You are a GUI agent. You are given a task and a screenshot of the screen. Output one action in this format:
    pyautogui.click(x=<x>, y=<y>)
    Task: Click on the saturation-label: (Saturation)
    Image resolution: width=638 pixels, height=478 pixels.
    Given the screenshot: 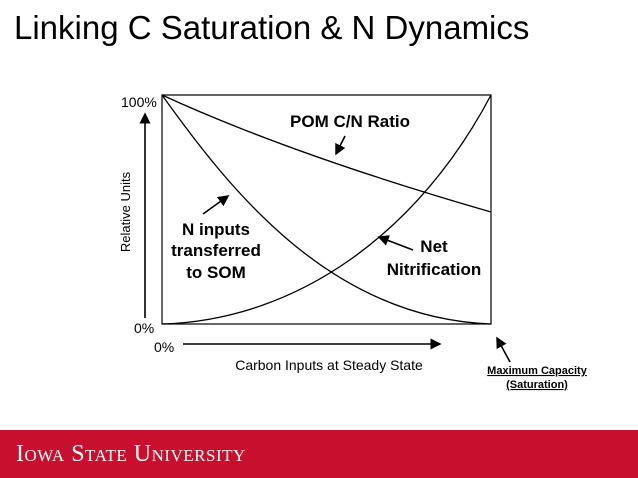 What is the action you would take?
    pyautogui.click(x=537, y=385)
    